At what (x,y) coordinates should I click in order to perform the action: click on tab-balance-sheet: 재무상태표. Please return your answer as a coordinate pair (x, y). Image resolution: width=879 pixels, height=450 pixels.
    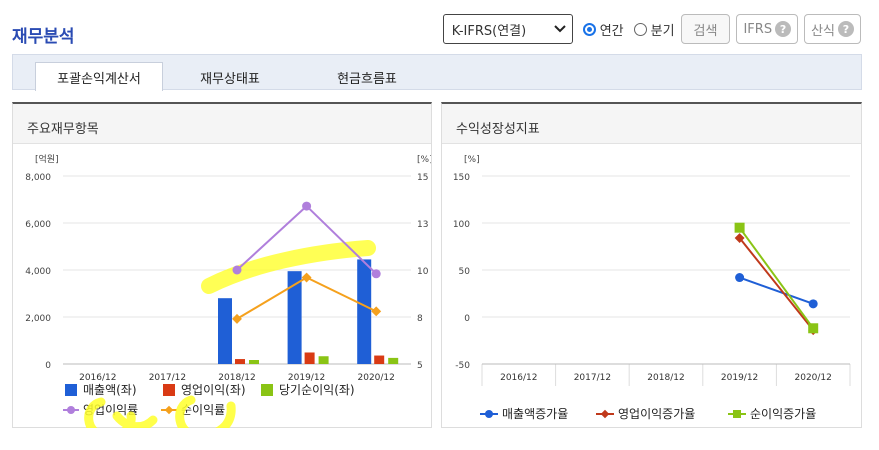
    Looking at the image, I should click on (230, 79).